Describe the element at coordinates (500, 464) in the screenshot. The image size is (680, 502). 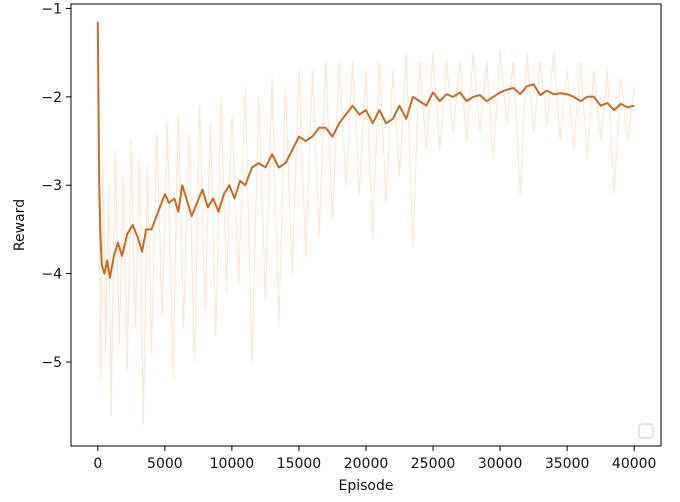
I see `x-tick-label: 30000` at that location.